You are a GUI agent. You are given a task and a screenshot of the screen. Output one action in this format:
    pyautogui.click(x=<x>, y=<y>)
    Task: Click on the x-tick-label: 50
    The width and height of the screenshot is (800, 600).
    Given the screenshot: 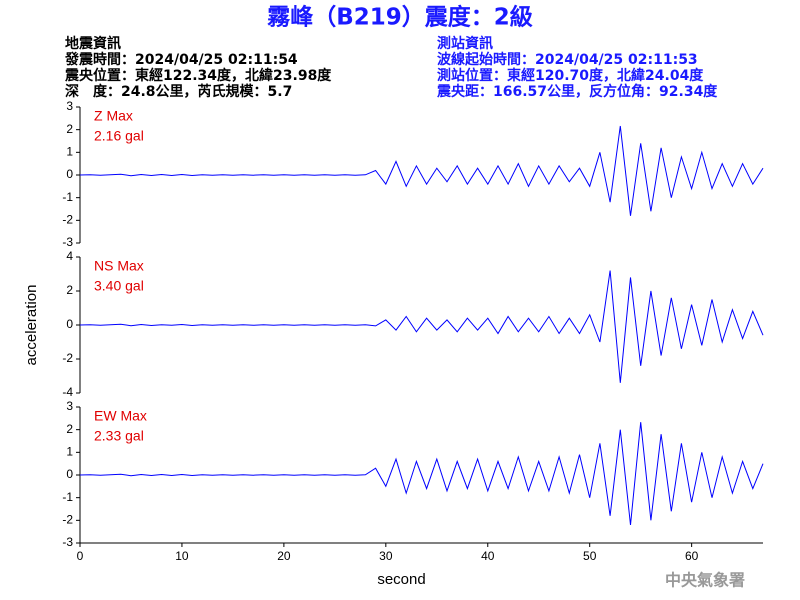 What is the action you would take?
    pyautogui.click(x=590, y=556)
    